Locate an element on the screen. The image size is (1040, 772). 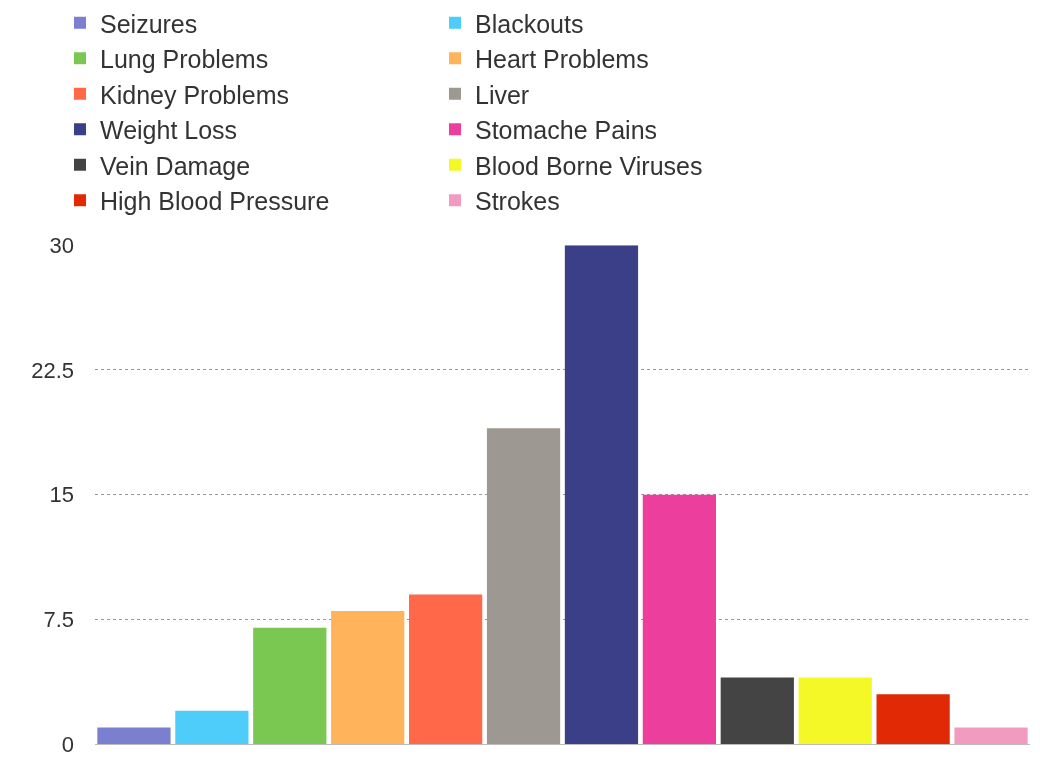
legend-label: Seizures is located at coordinates (149, 23).